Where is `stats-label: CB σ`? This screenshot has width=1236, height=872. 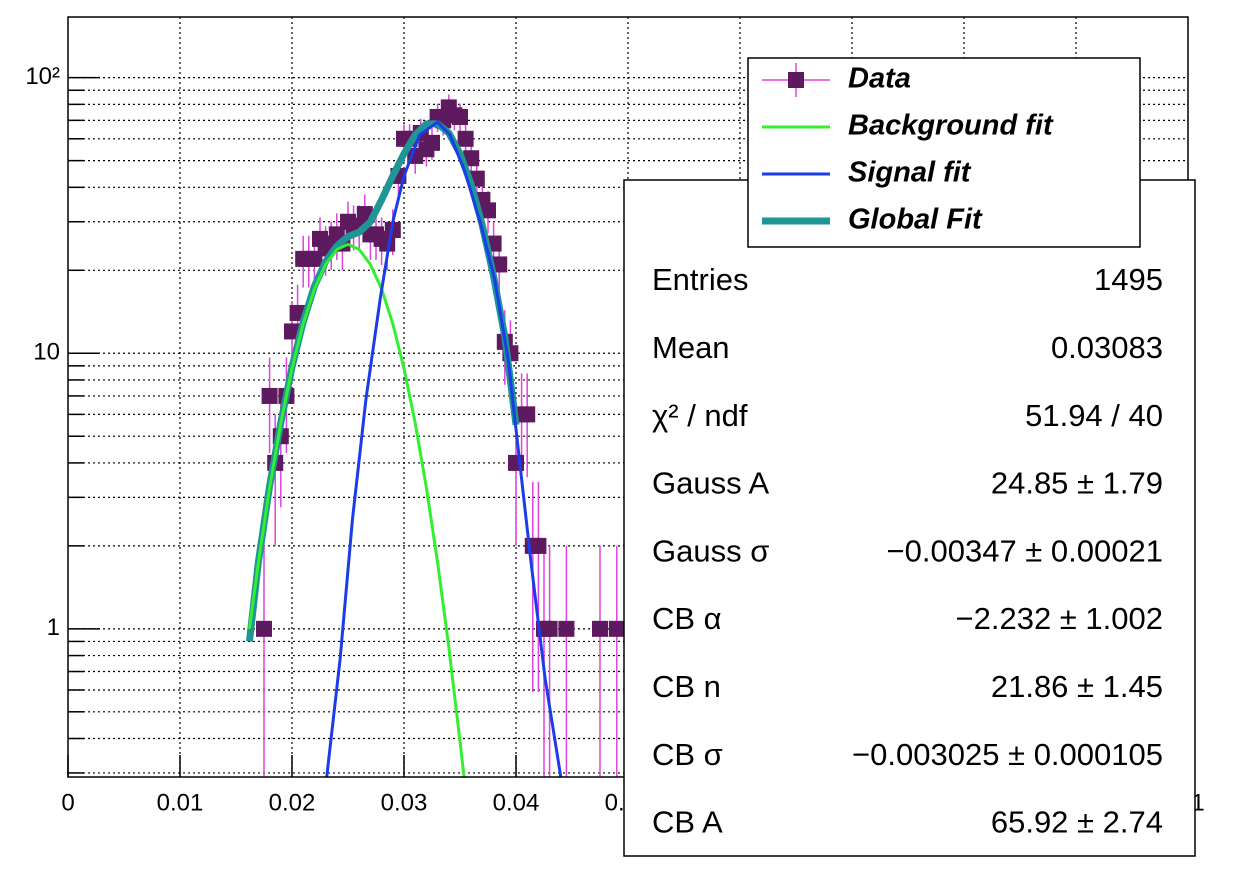 stats-label: CB σ is located at coordinates (687, 754).